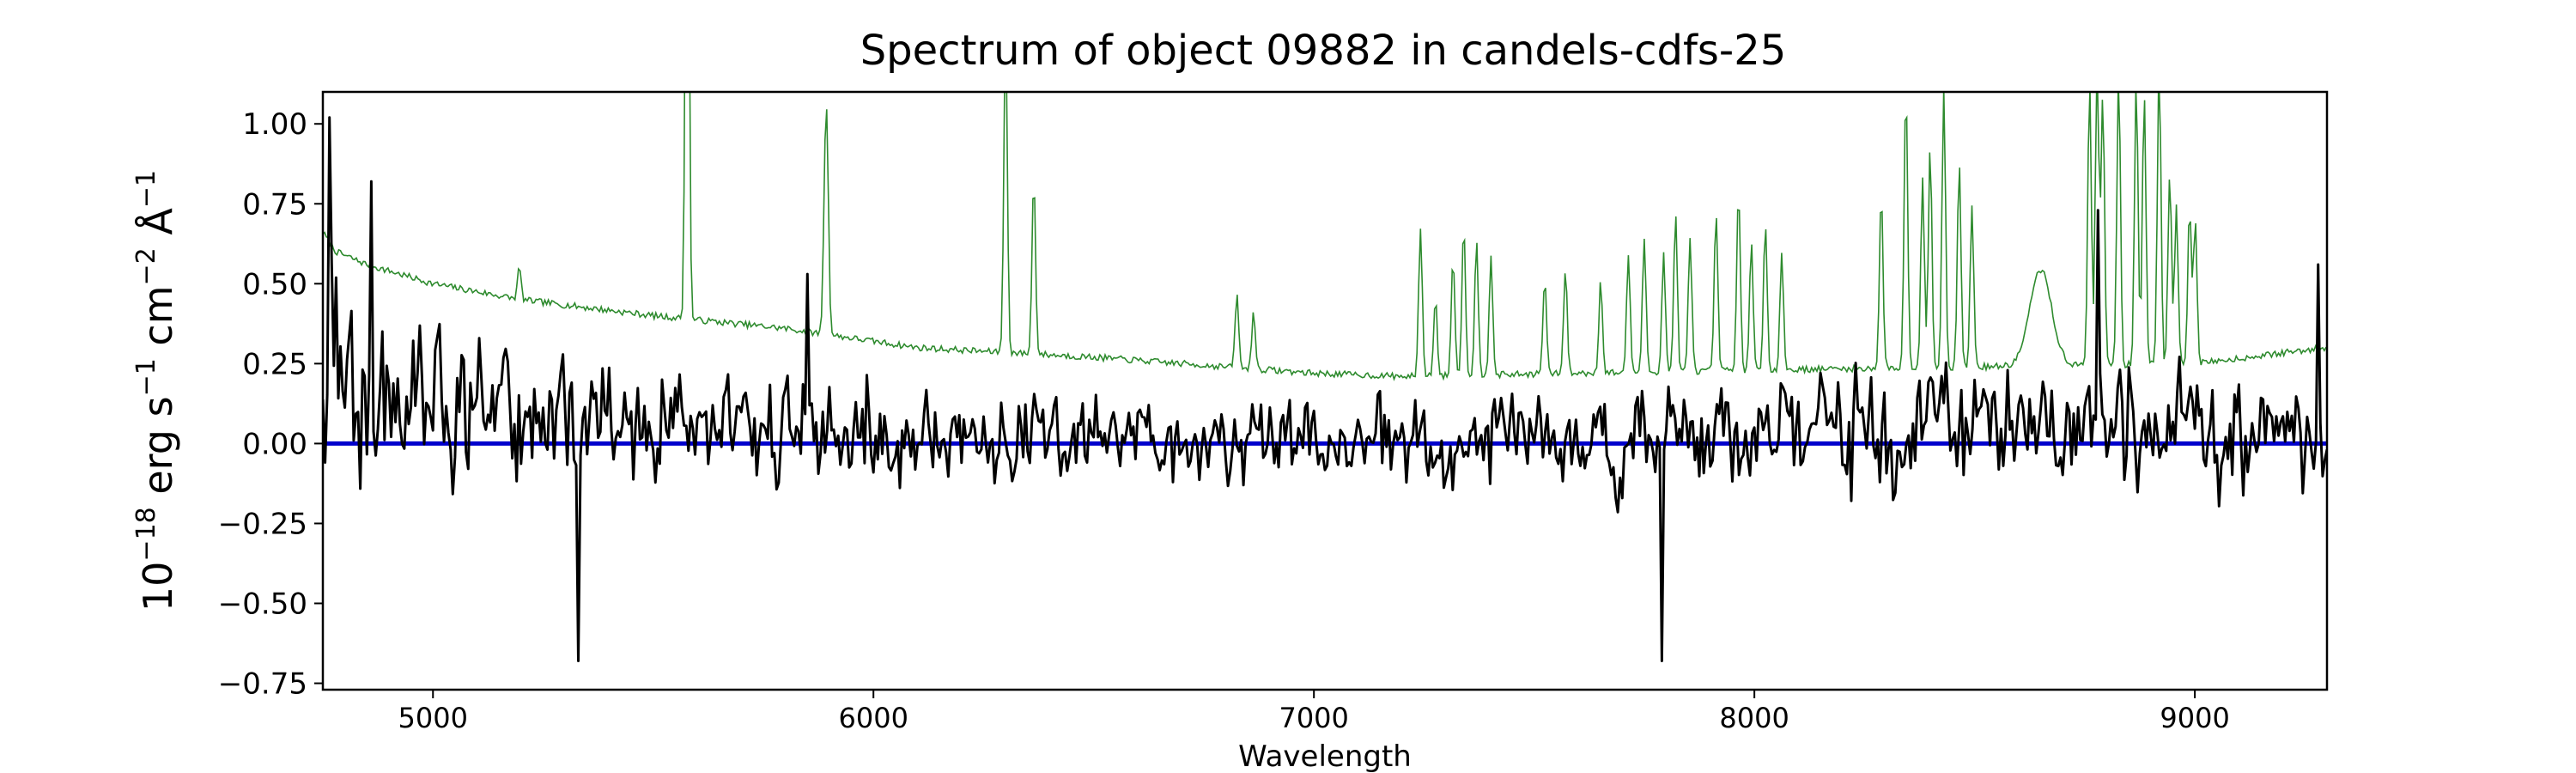 Image resolution: width=2576 pixels, height=773 pixels. What do you see at coordinates (262, 684) in the screenshot?
I see `y-tick-label: −0.75` at bounding box center [262, 684].